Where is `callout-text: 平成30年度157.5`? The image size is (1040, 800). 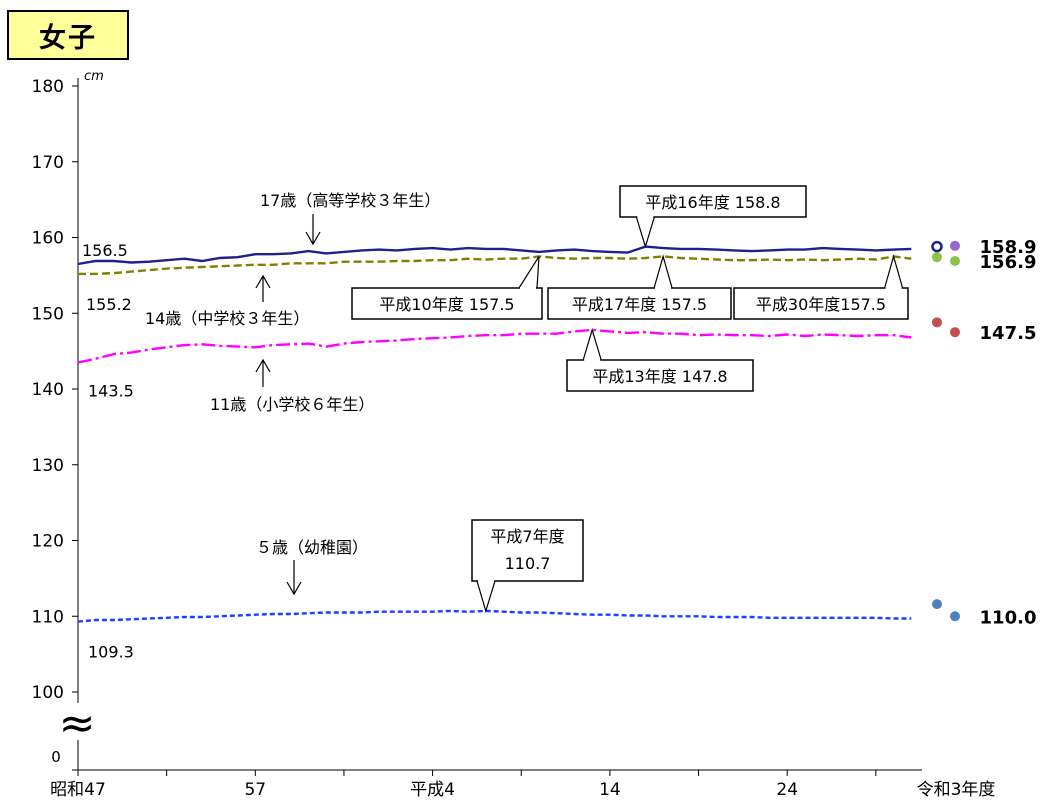
callout-text: 平成30年度157.5 is located at coordinates (821, 304).